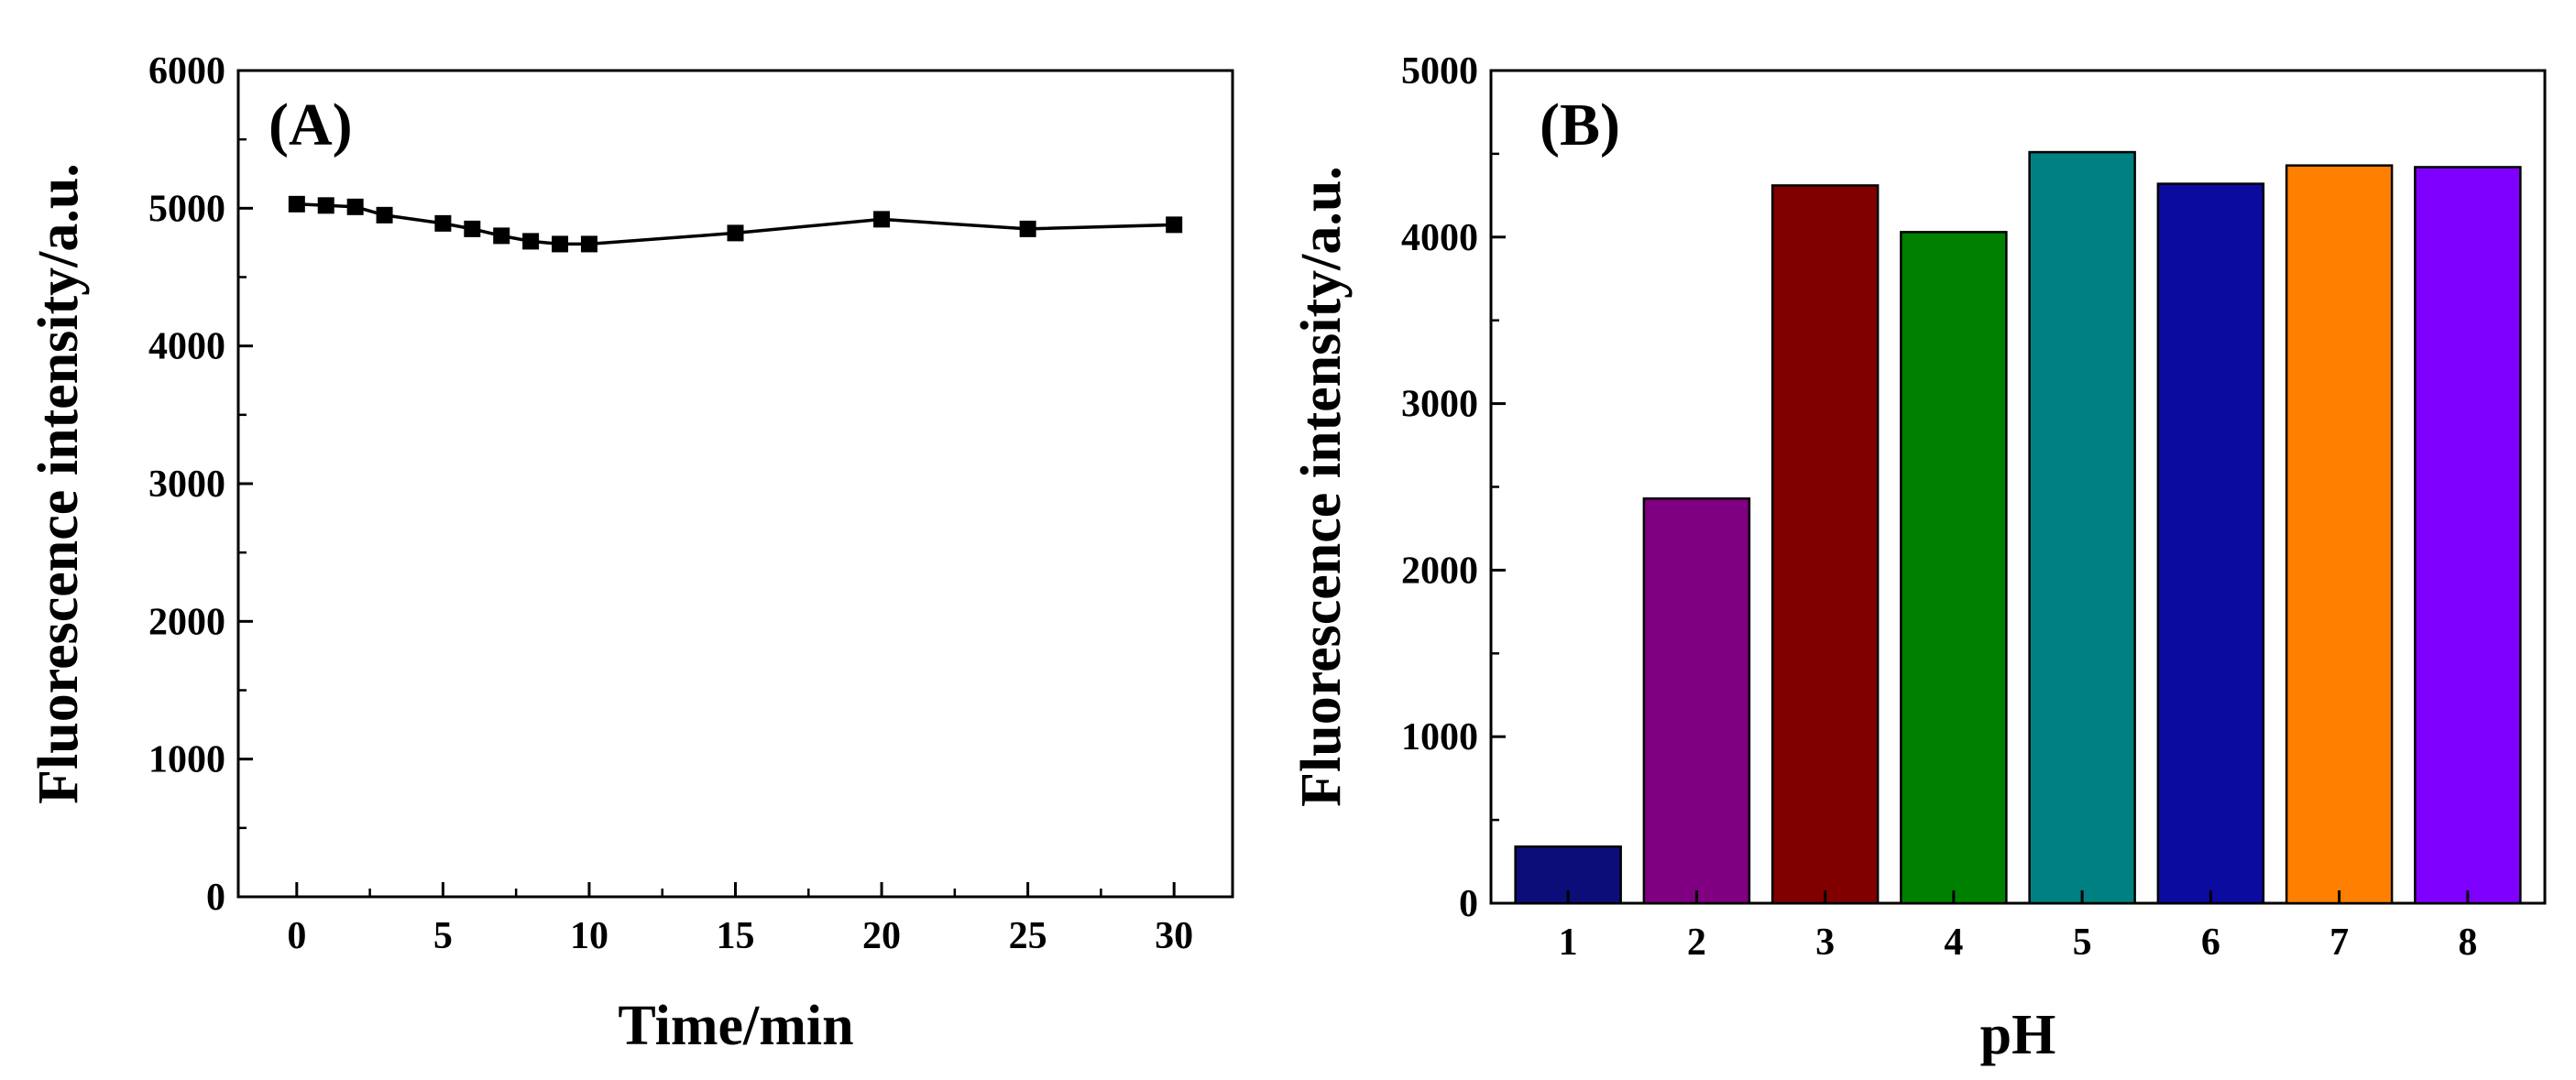 The image size is (2576, 1080). Describe the element at coordinates (1696, 943) in the screenshot. I see `x-tick-label: 2` at that location.